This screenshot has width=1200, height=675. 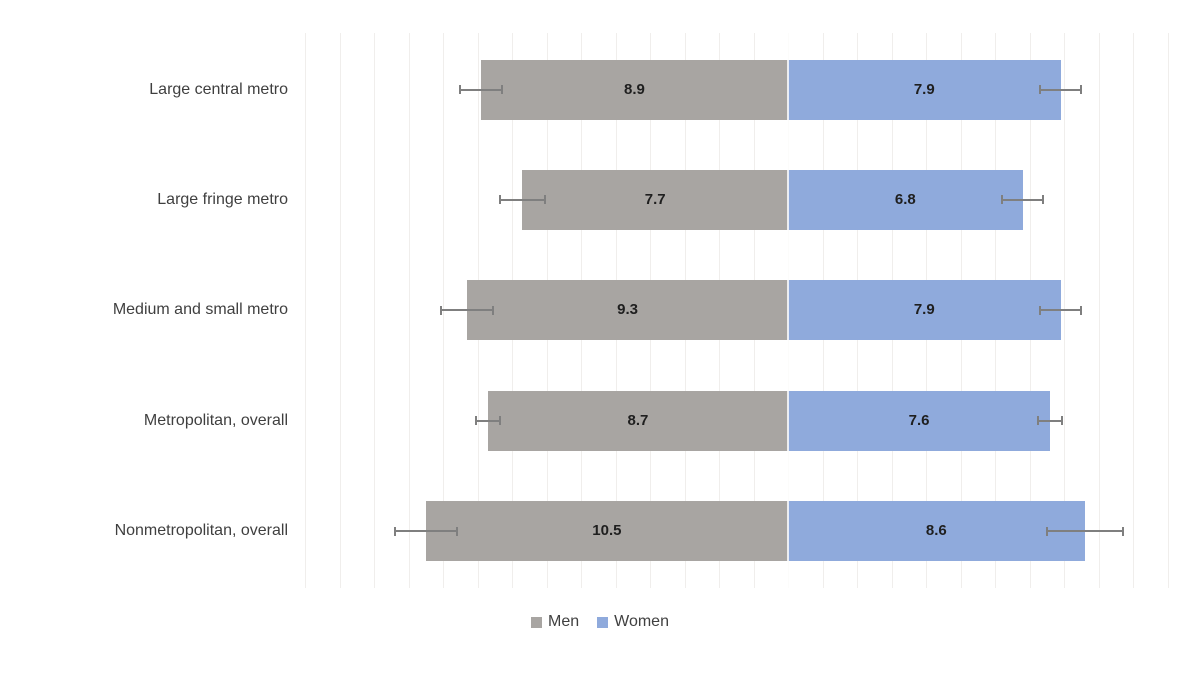 I want to click on women-bar-value-label: 8.6, so click(x=936, y=531).